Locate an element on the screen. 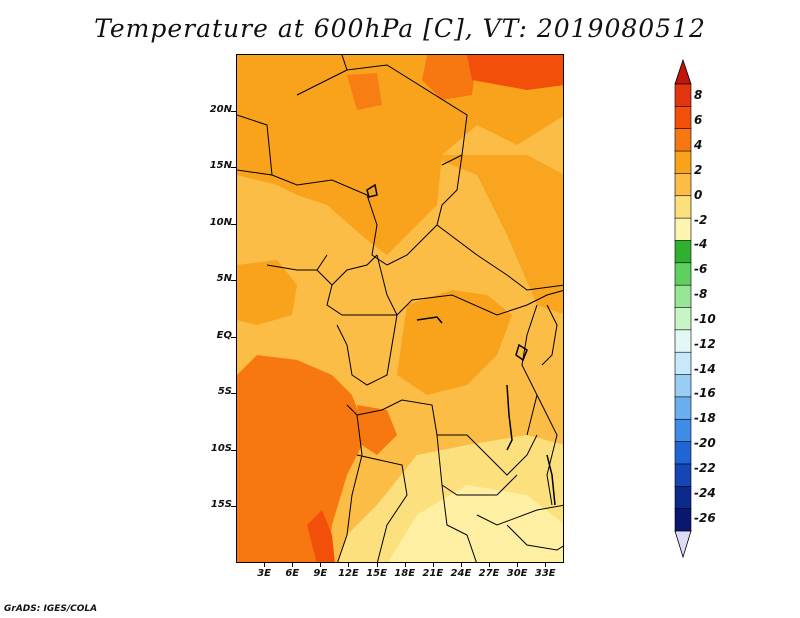  colorbar-label: 0 is located at coordinates (698, 194).